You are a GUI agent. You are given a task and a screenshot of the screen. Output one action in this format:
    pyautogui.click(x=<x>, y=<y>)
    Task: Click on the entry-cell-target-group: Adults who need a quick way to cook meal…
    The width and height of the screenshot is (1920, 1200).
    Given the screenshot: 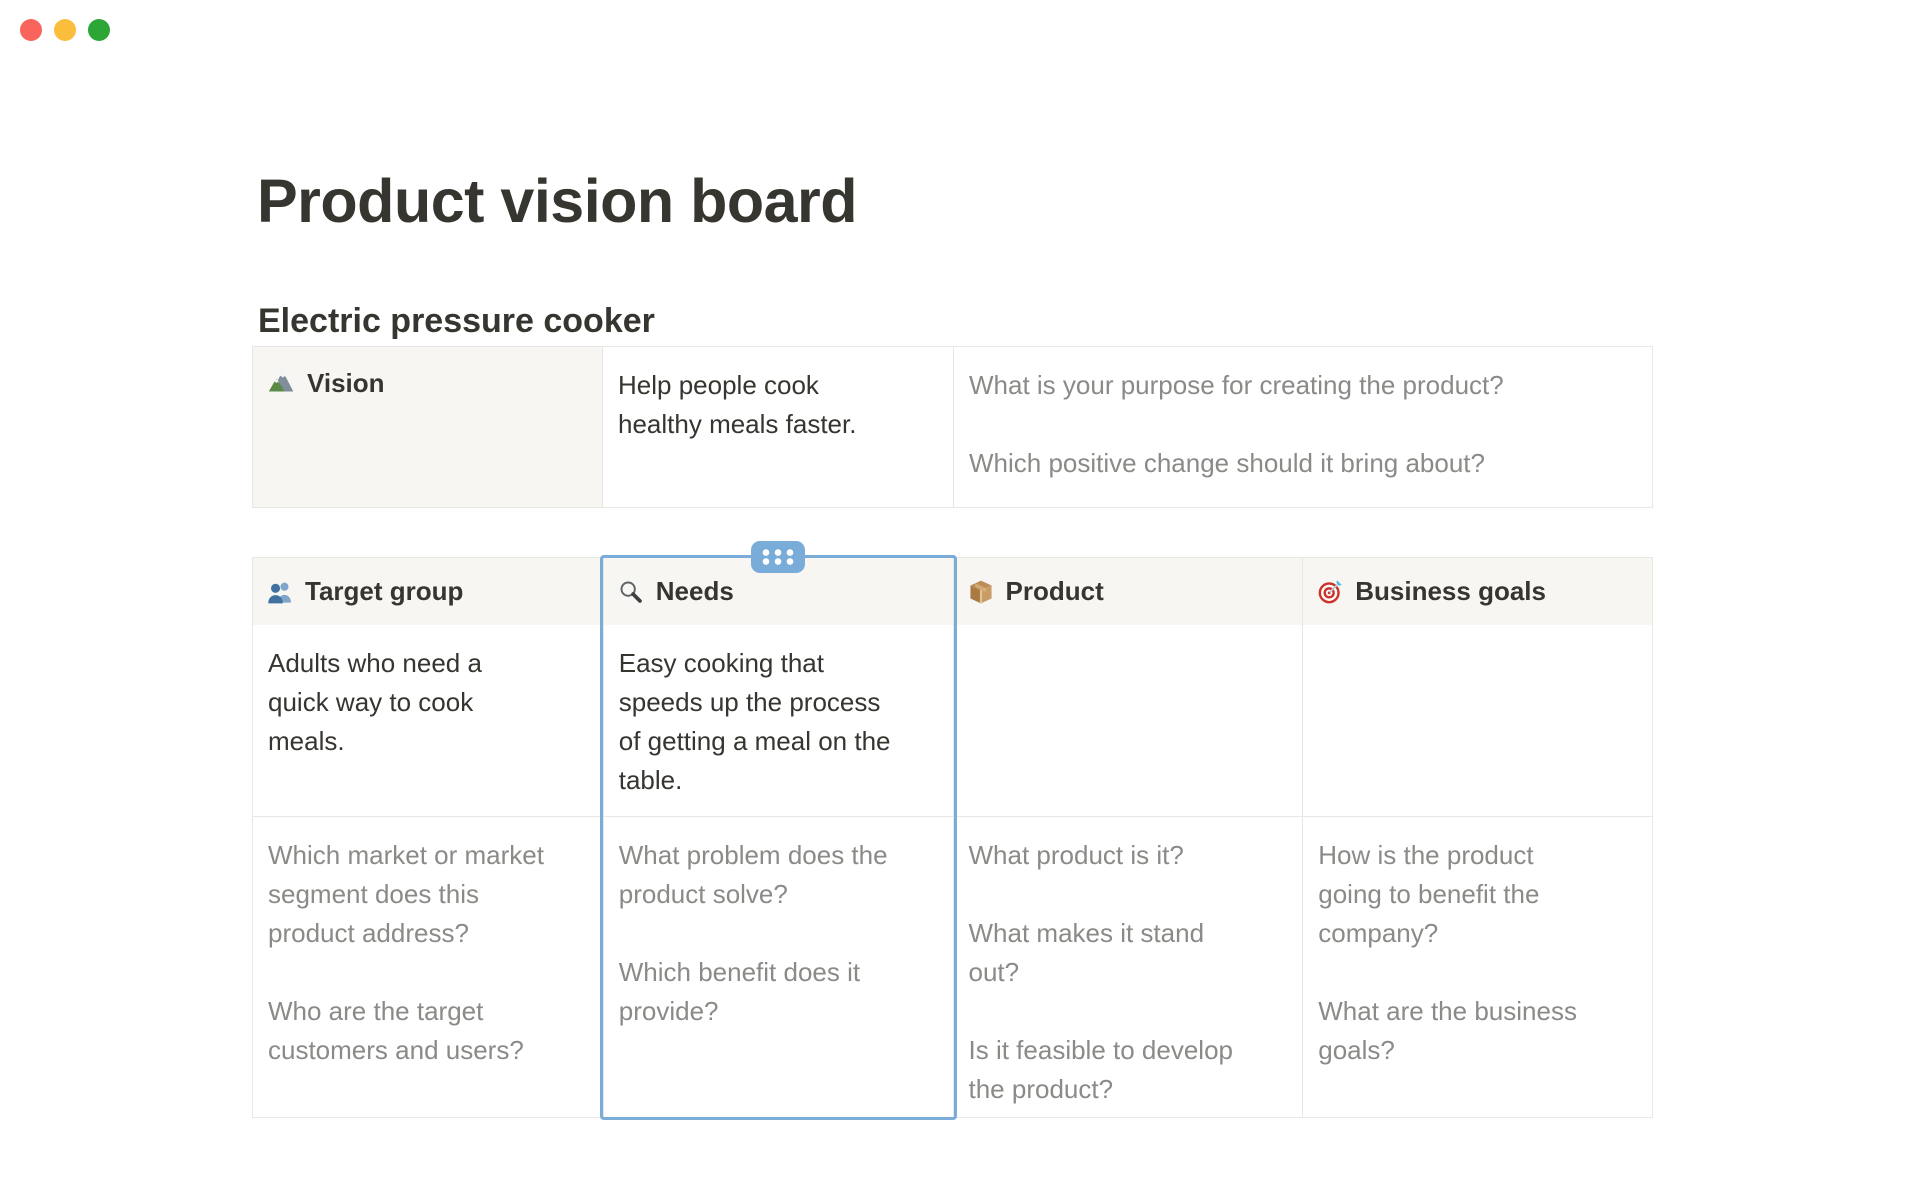 What is the action you would take?
    pyautogui.click(x=428, y=720)
    